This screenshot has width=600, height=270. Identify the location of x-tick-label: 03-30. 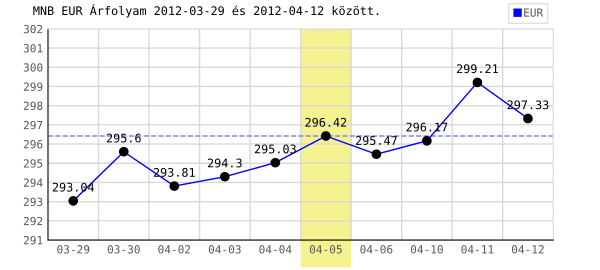
(124, 249).